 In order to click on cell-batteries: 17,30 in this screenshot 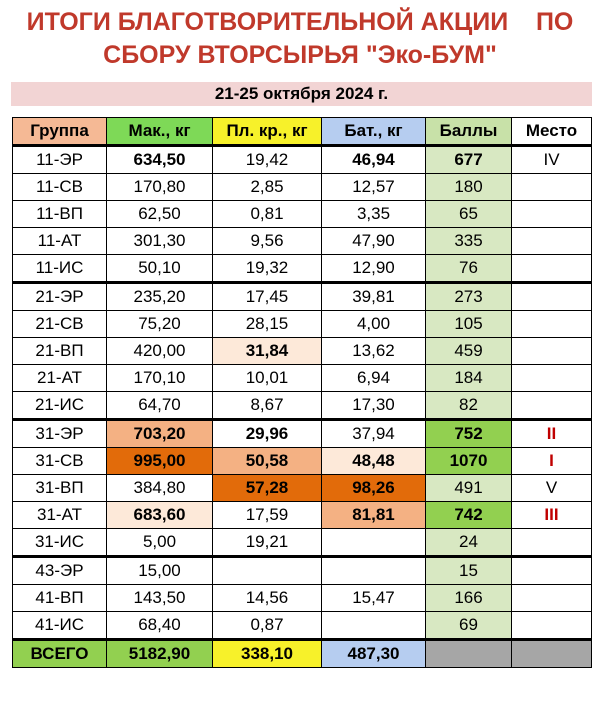, I will do `click(373, 405)`.